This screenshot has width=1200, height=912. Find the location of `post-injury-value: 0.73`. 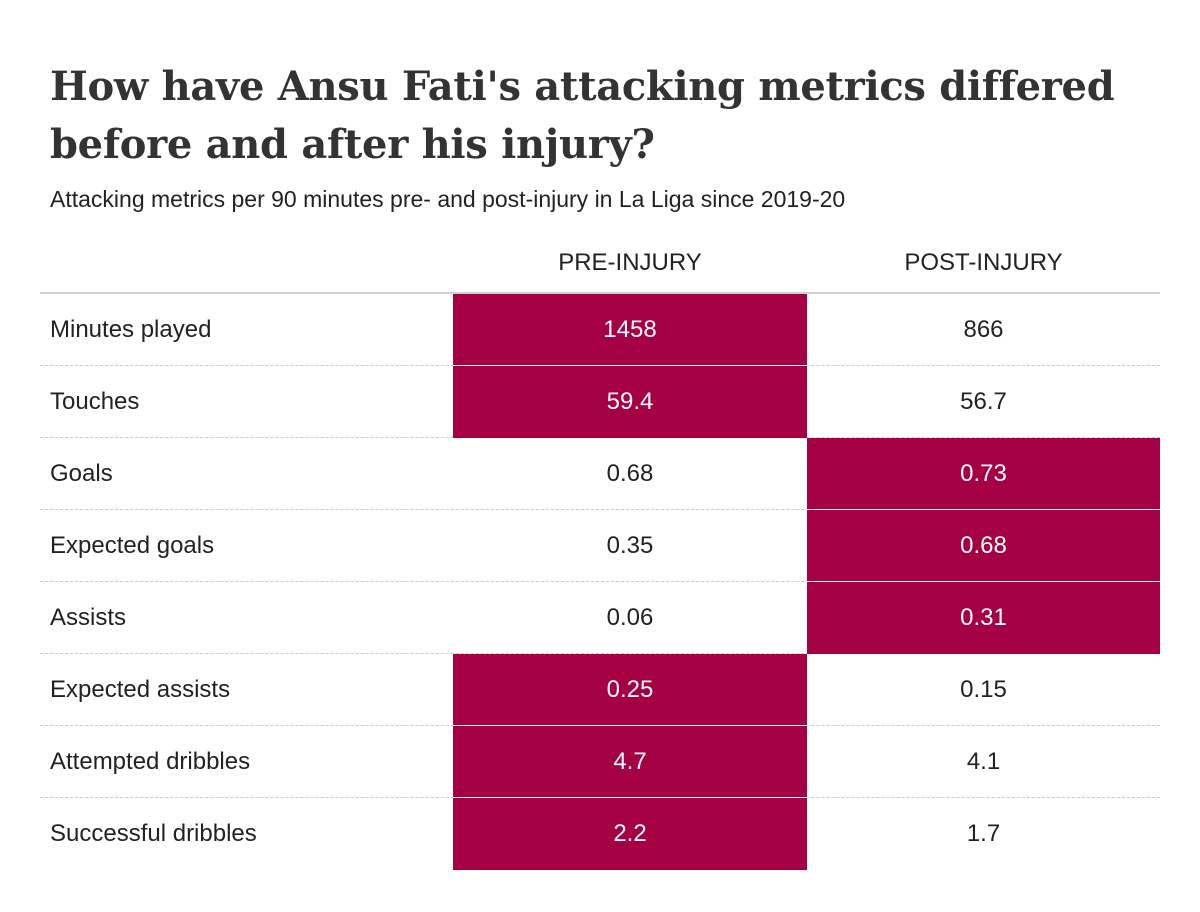

post-injury-value: 0.73 is located at coordinates (983, 474).